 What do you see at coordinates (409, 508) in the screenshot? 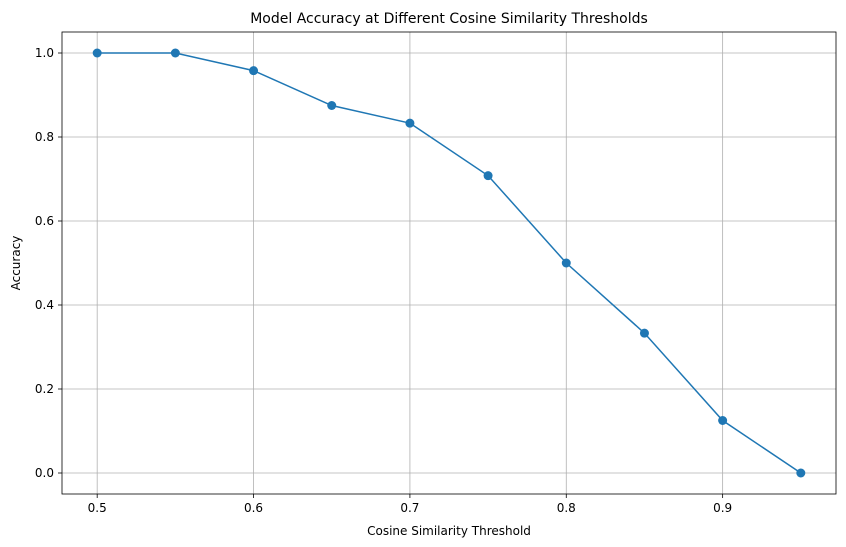
I see `x-tick-label: 0.7` at bounding box center [409, 508].